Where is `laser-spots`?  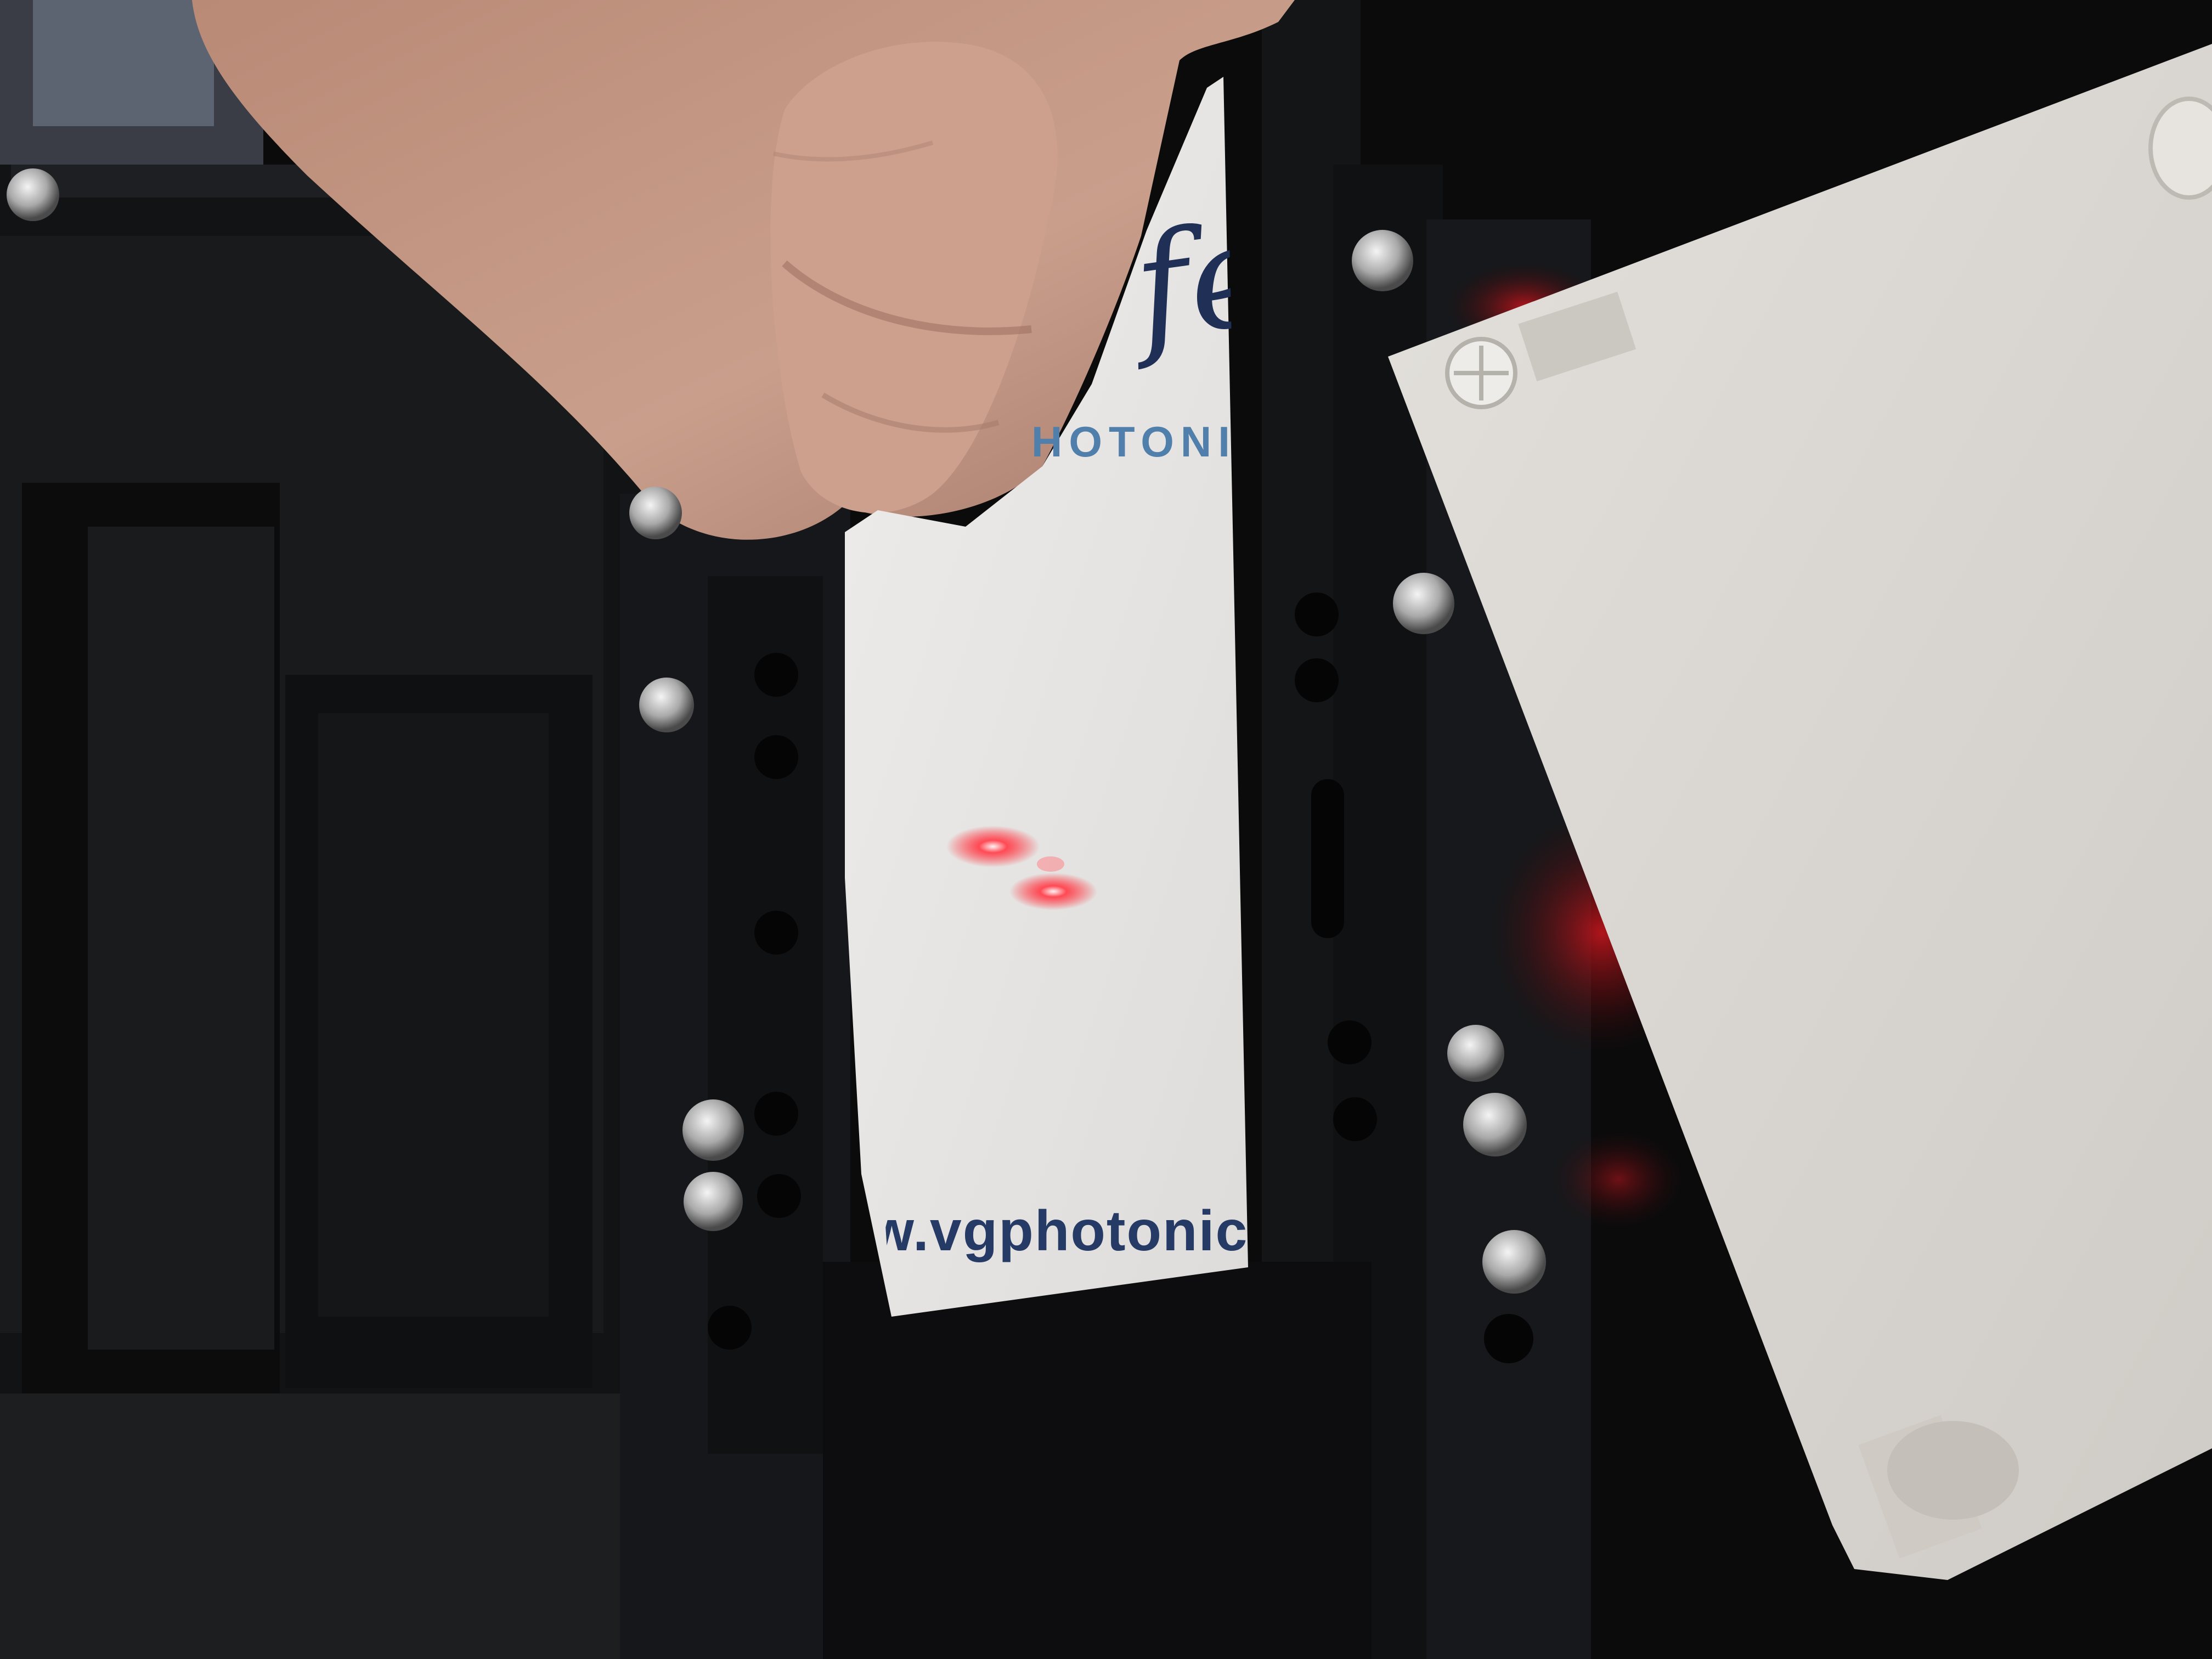 laser-spots is located at coordinates (1022, 868).